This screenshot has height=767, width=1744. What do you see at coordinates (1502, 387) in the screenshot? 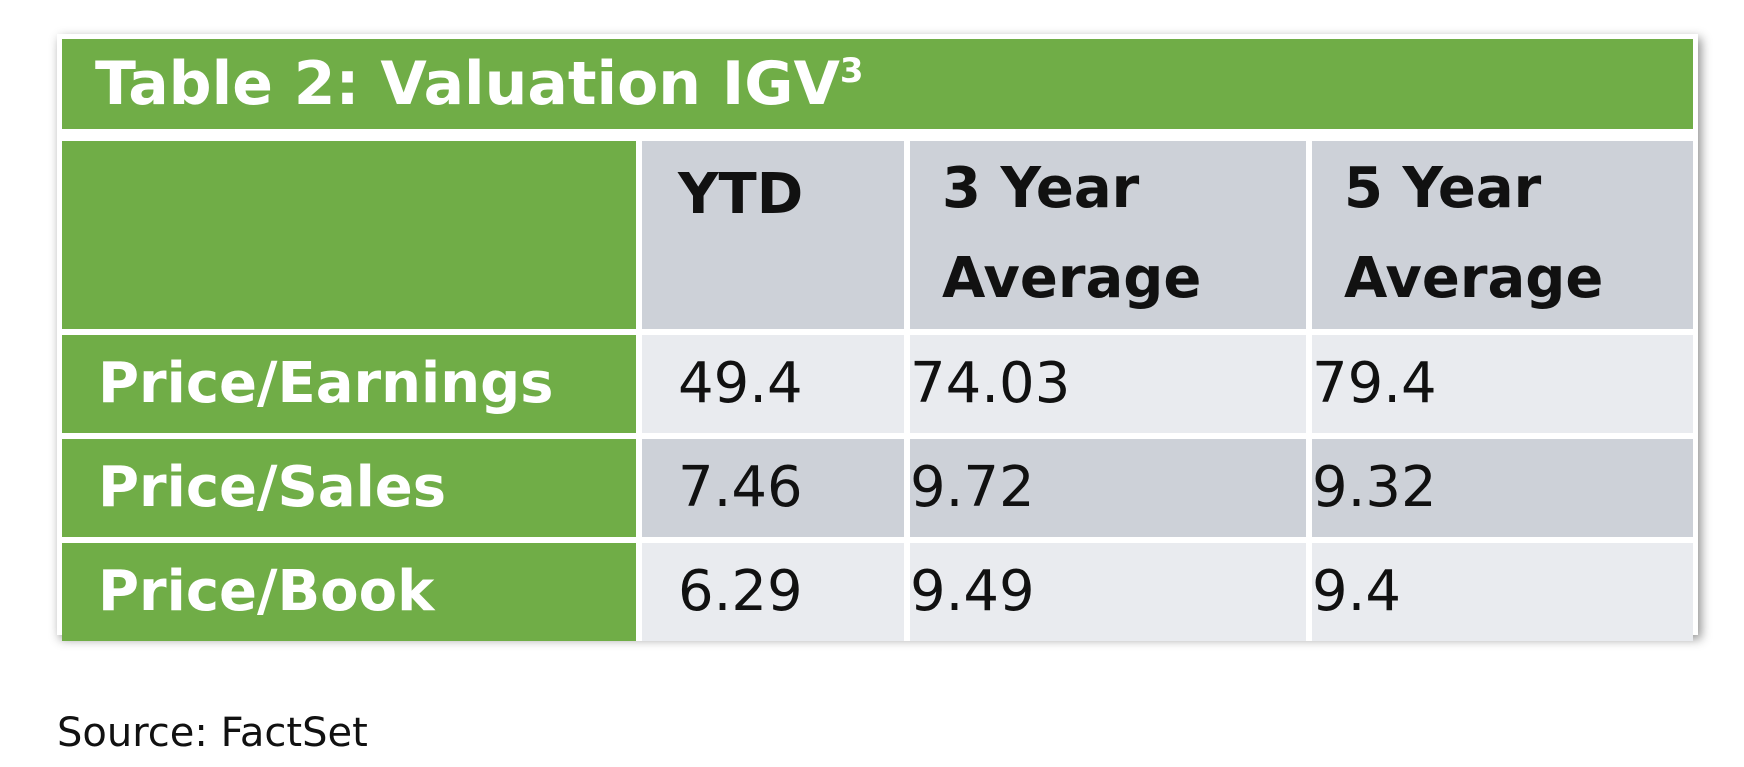
I see `cell-price-earnings-5yr: 79.4` at bounding box center [1502, 387].